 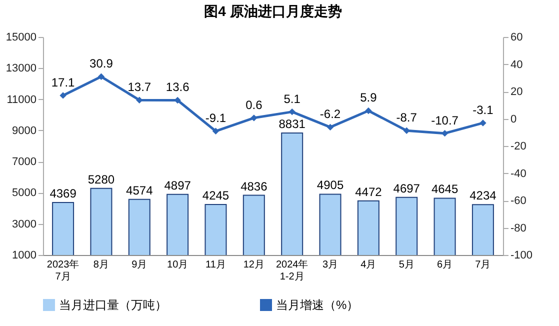 What do you see at coordinates (483, 265) in the screenshot?
I see `x-tick-label: 7月` at bounding box center [483, 265].